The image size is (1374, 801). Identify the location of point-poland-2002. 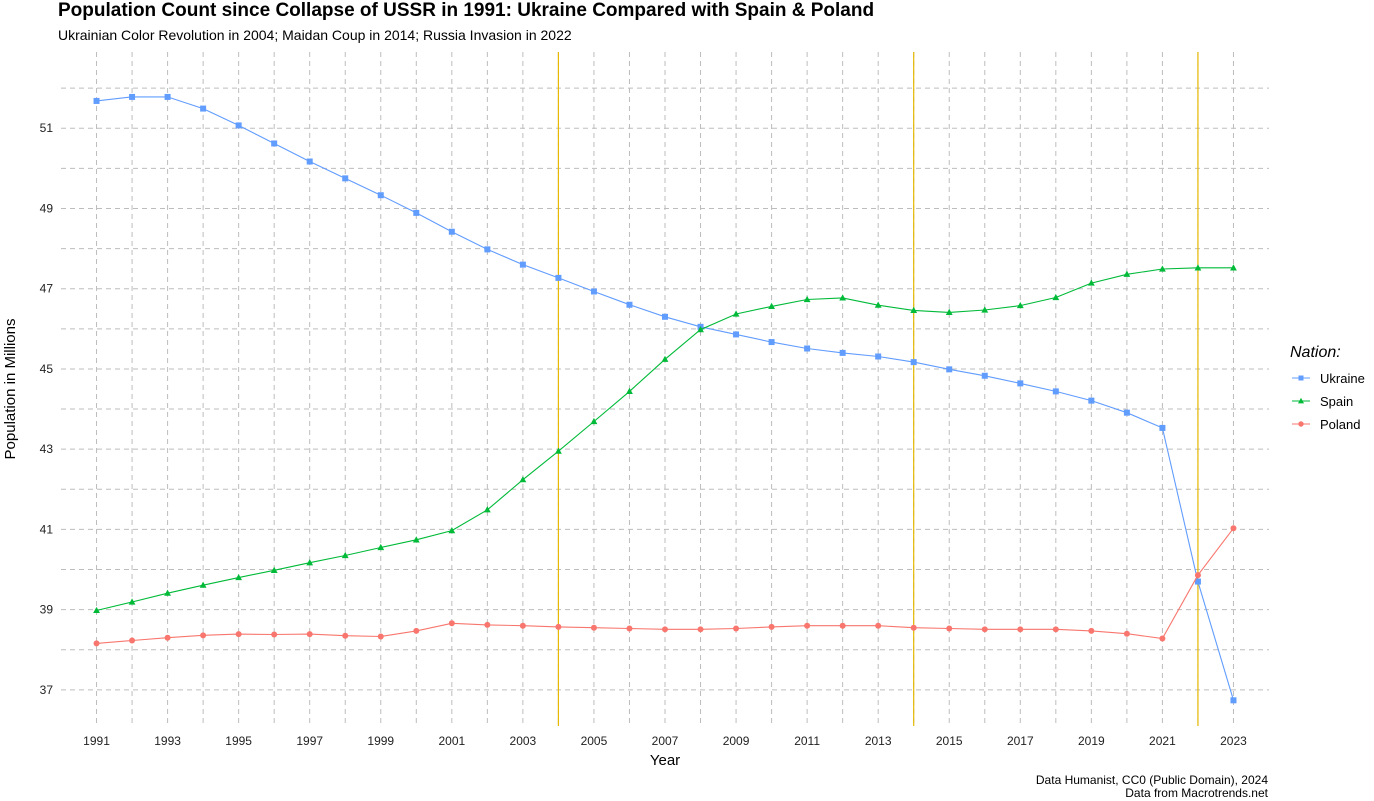
(487, 624).